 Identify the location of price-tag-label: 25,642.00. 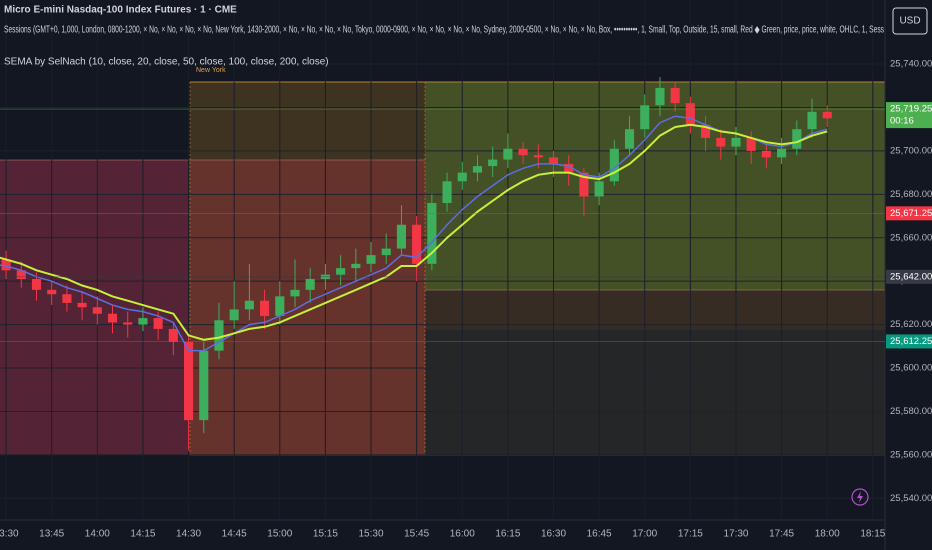
(911, 276).